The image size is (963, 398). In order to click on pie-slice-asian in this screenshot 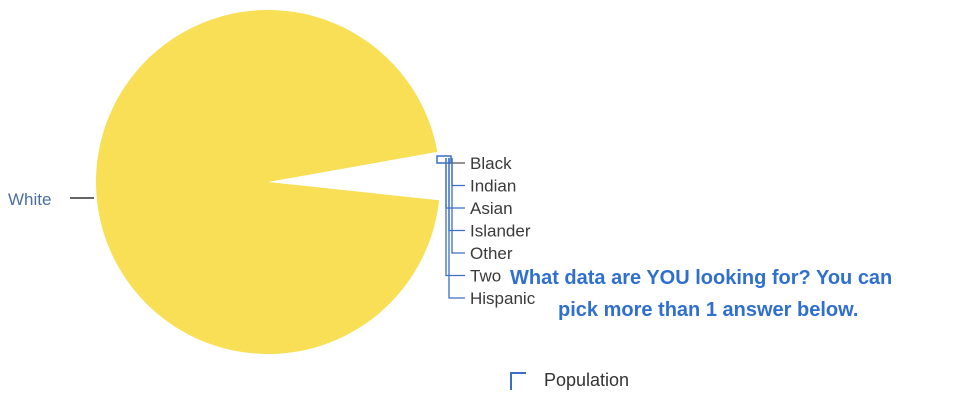, I will do `click(354, 177)`.